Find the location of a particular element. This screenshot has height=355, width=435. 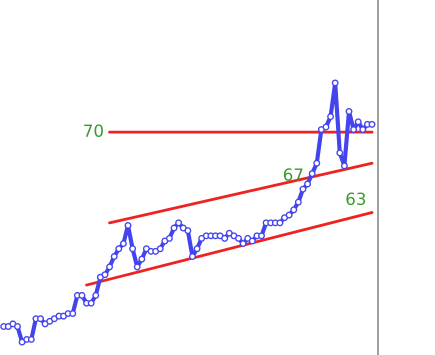

series-label: 70 is located at coordinates (93, 130).